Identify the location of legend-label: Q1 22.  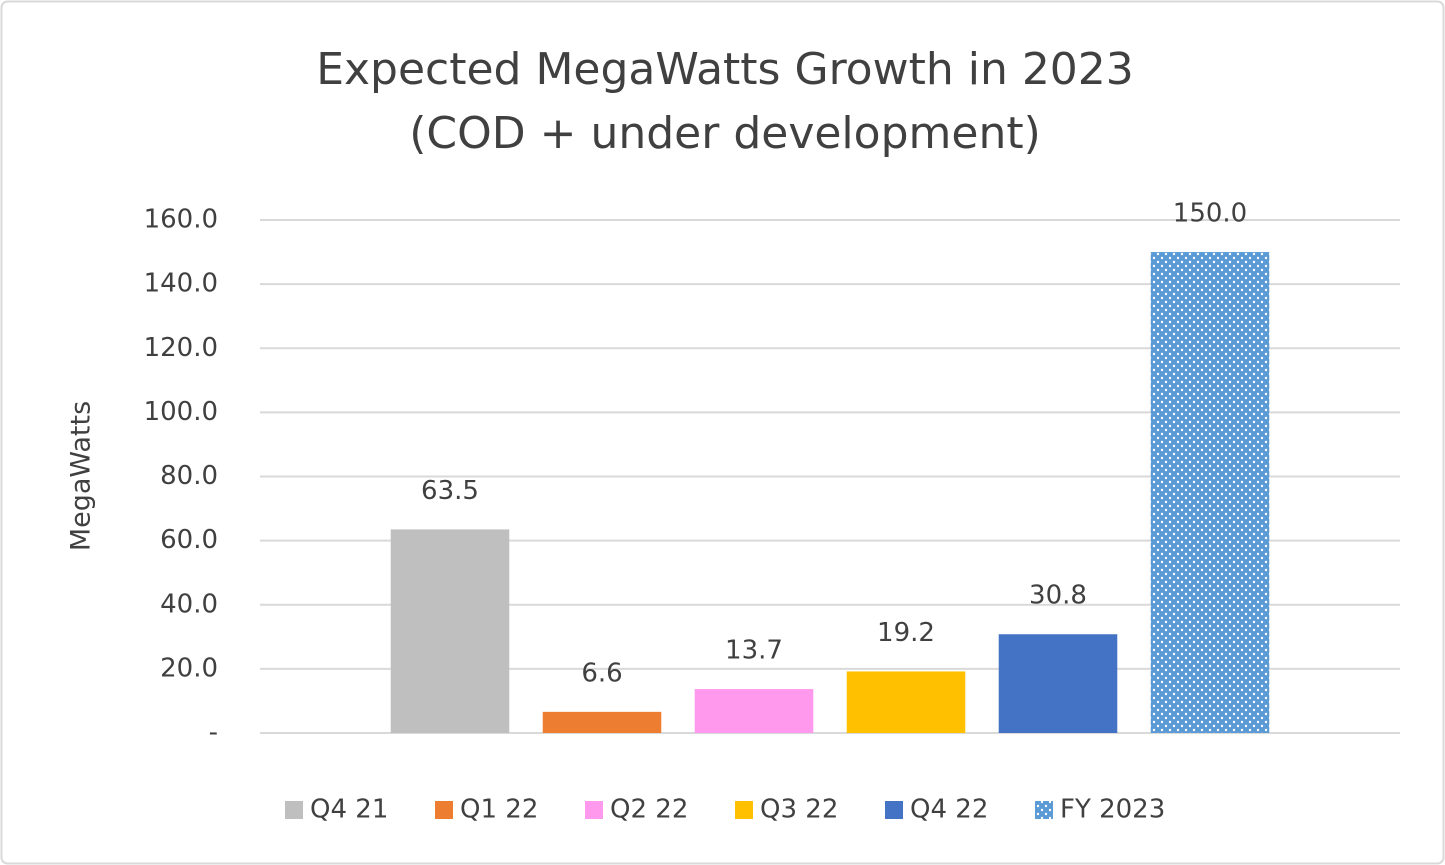
(499, 810).